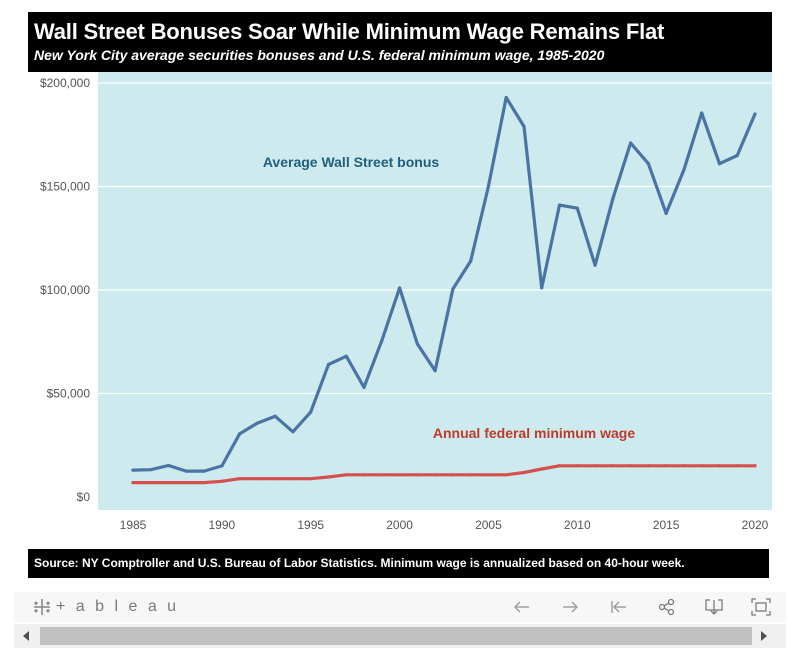 Image resolution: width=800 pixels, height=662 pixels. What do you see at coordinates (667, 607) in the screenshot?
I see `share-icon` at bounding box center [667, 607].